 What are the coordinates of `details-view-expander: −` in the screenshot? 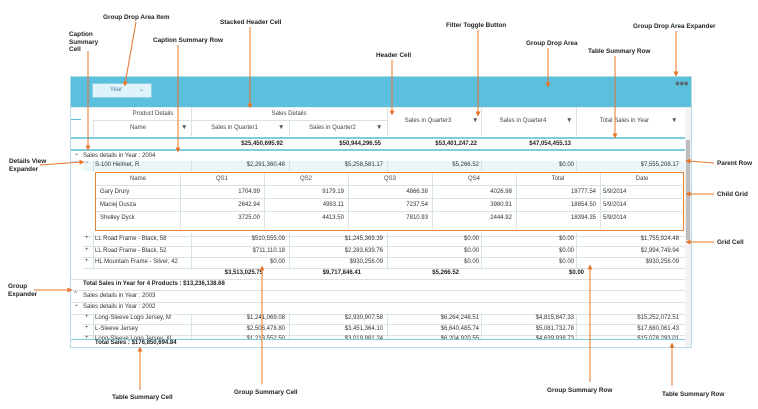 It's located at (87, 163).